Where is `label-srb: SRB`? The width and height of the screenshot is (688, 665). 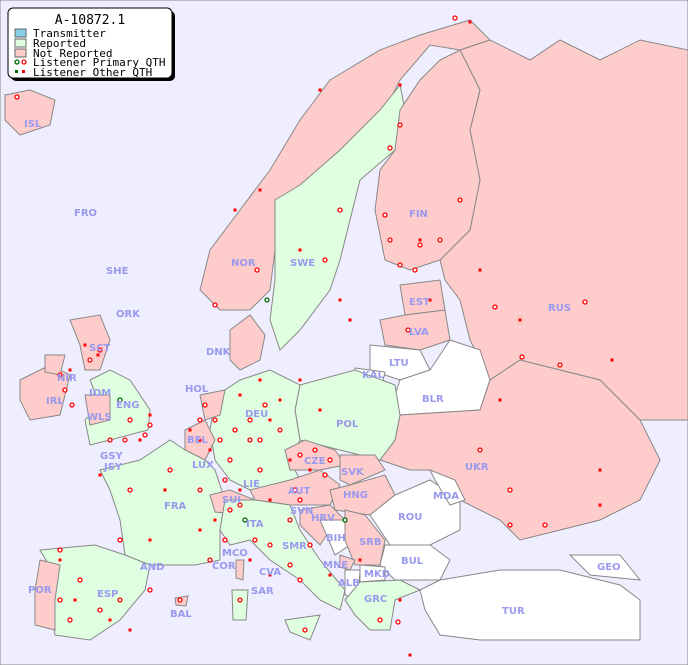 label-srb: SRB is located at coordinates (370, 542).